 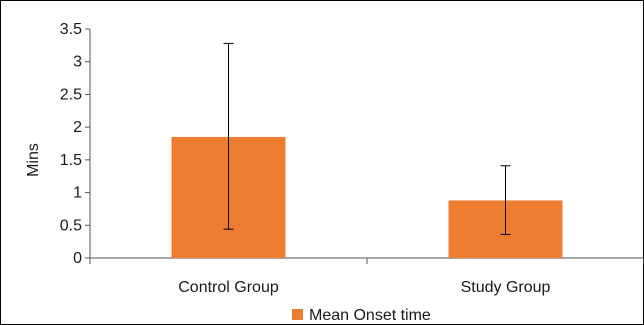 What do you see at coordinates (77, 258) in the screenshot?
I see `y-tick-label: 0` at bounding box center [77, 258].